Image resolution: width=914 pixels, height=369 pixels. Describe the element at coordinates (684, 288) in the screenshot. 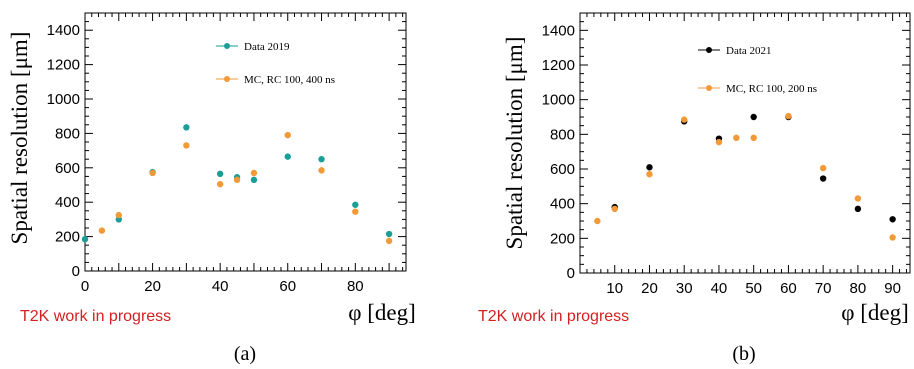

I see `x-tick-label: 30` at that location.